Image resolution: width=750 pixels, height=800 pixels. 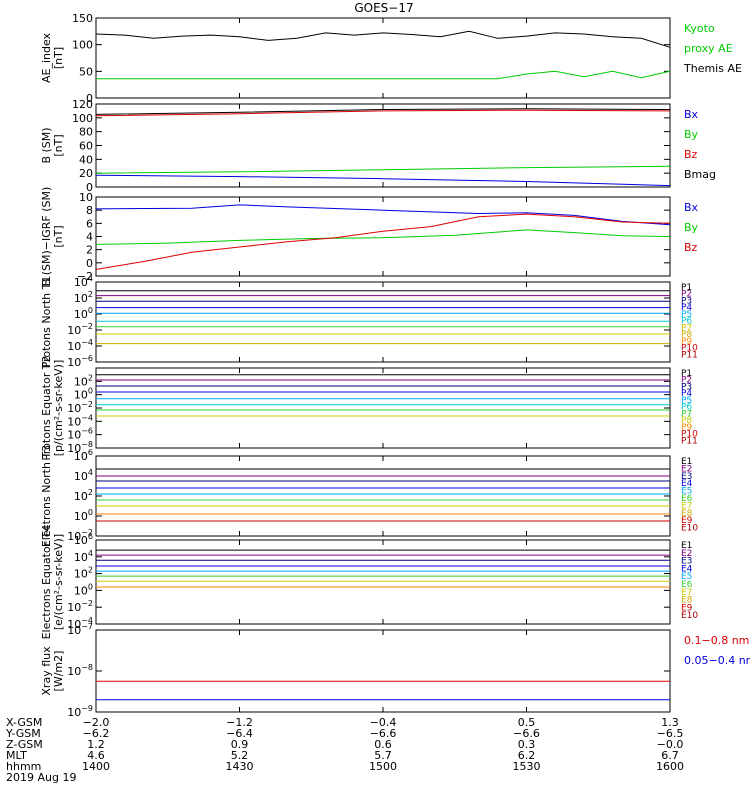 What do you see at coordinates (670, 733) in the screenshot?
I see `axis-tick-value: −6.5` at bounding box center [670, 733].